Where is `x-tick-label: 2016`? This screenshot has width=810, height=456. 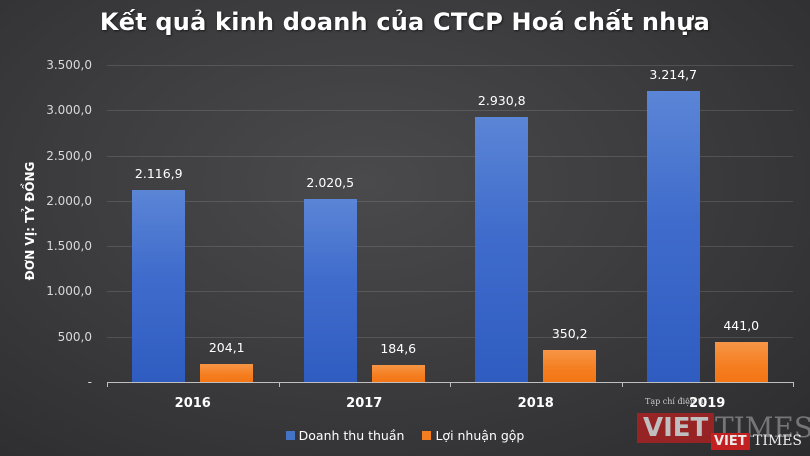
x-tick-label: 2016 is located at coordinates (192, 403).